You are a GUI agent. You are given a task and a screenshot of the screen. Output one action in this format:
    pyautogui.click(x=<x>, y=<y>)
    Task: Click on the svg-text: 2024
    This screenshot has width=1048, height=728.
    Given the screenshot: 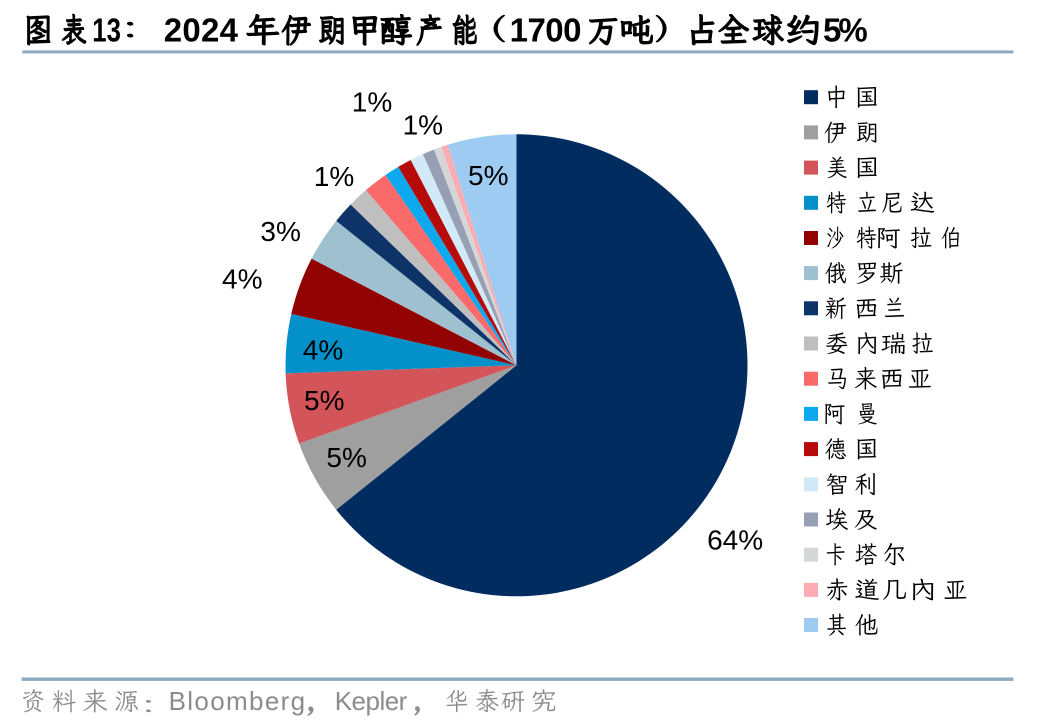 What is the action you would take?
    pyautogui.click(x=201, y=30)
    